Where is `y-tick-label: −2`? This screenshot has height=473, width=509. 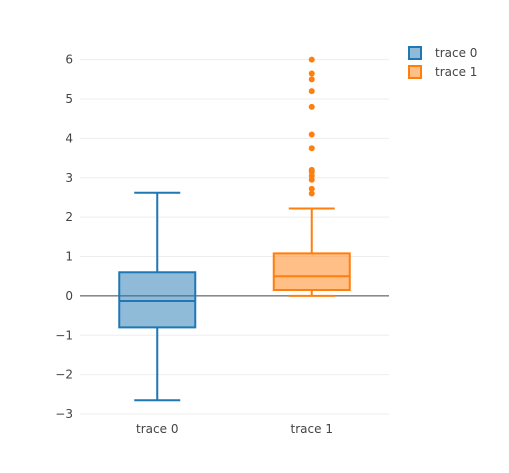 y-tick-label: −2 is located at coordinates (64, 375).